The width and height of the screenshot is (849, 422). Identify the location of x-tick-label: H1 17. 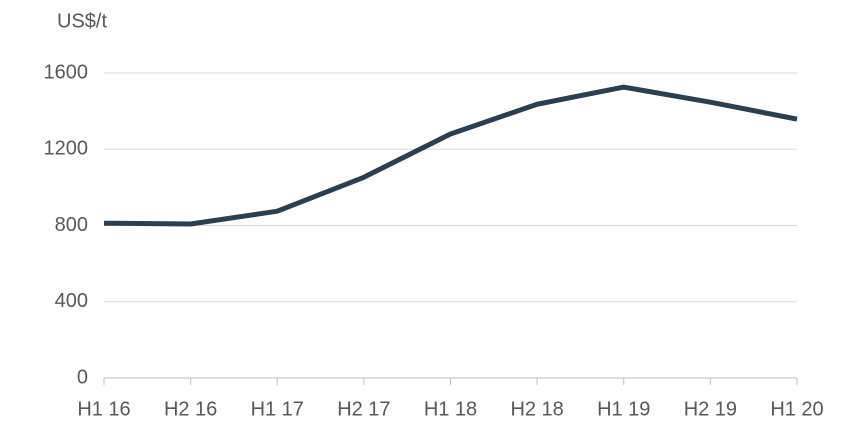
(277, 409).